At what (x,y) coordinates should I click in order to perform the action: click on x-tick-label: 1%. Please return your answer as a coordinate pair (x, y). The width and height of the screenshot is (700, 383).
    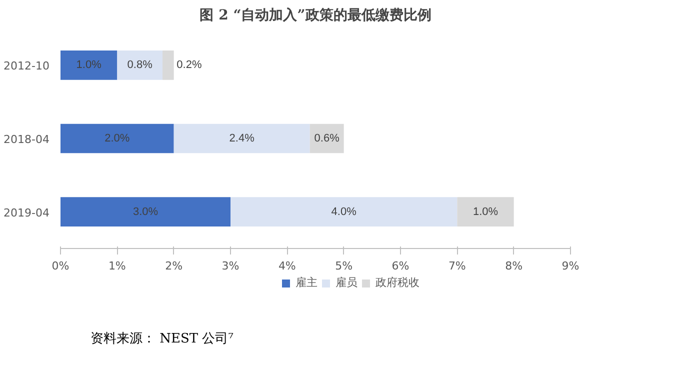
    Looking at the image, I should click on (117, 266).